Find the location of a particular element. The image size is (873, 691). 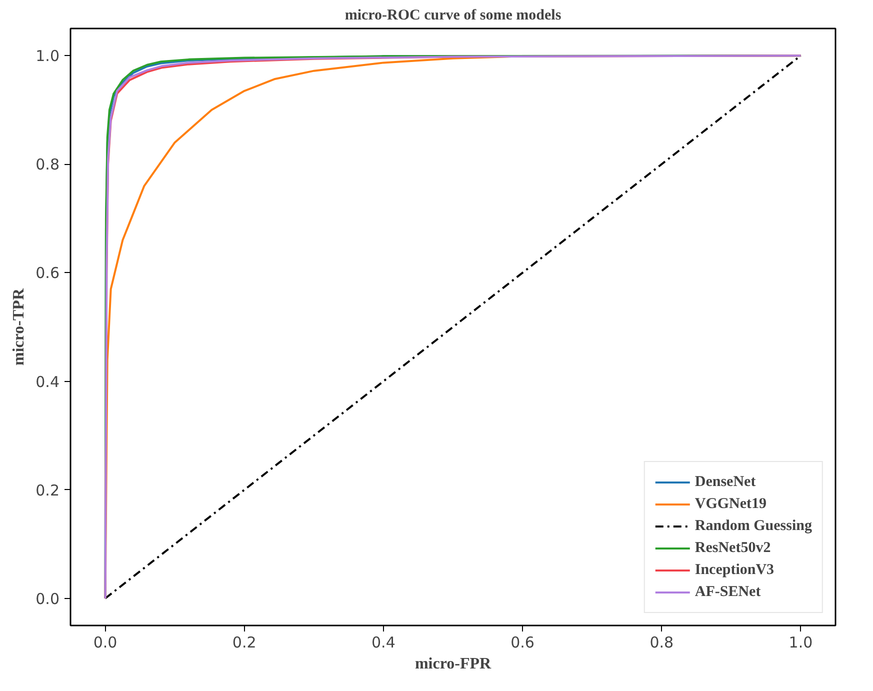

legend-label: AF-SENet is located at coordinates (727, 592).